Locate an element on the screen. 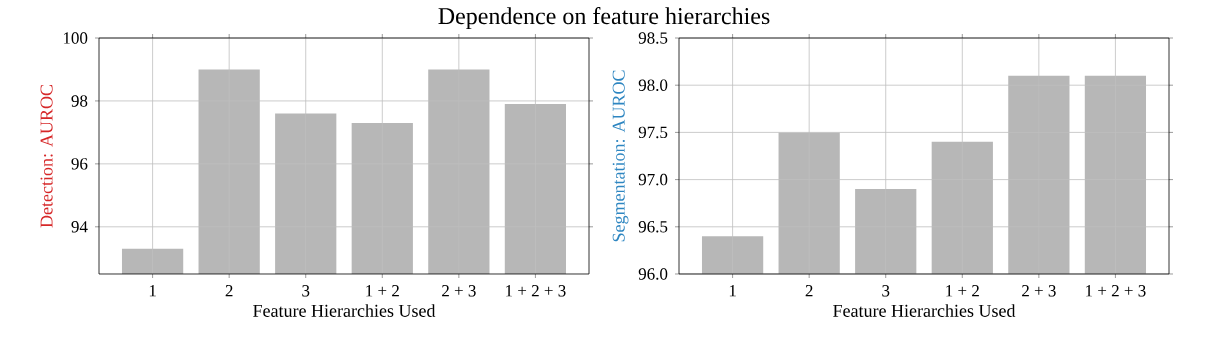 The image size is (1209, 343). y-tick-label: 98 is located at coordinates (79, 101).